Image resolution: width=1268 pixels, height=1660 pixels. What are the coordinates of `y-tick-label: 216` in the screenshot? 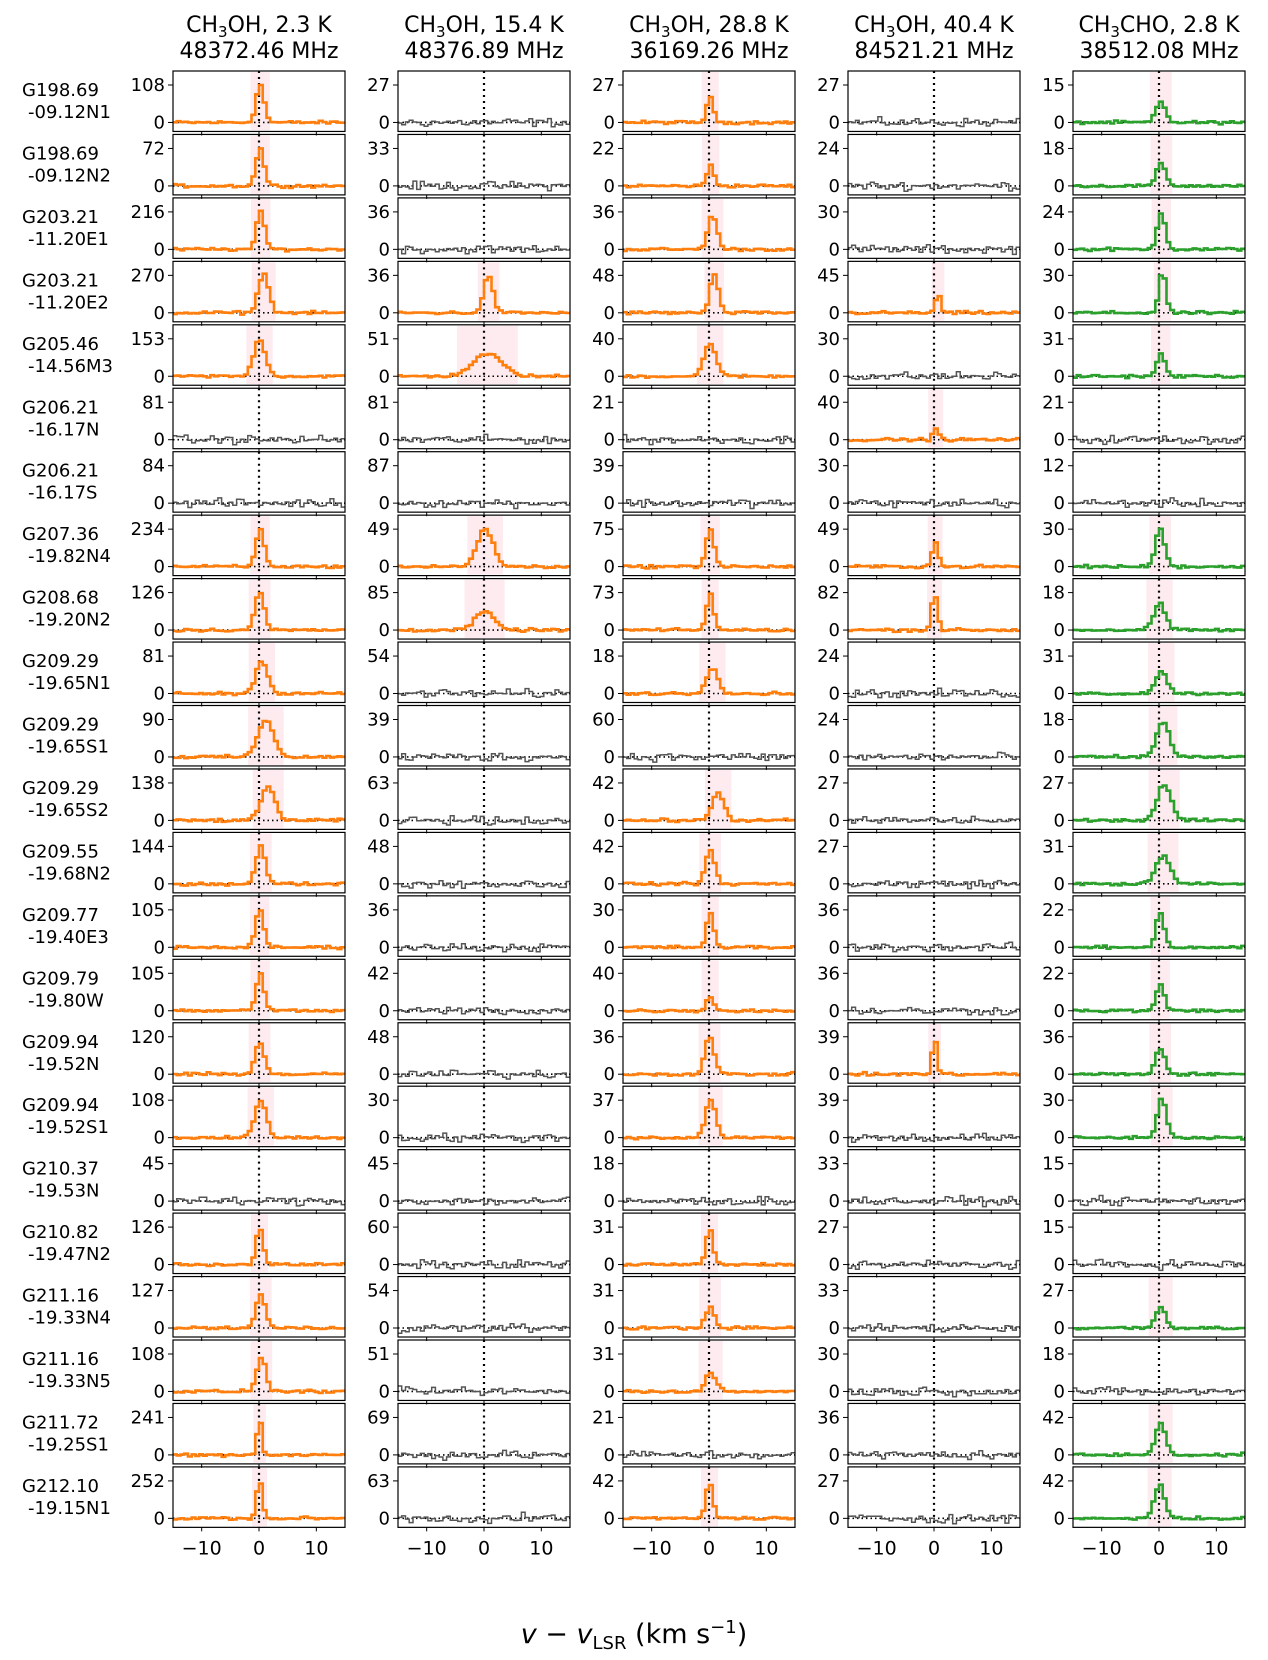 It's located at (148, 212).